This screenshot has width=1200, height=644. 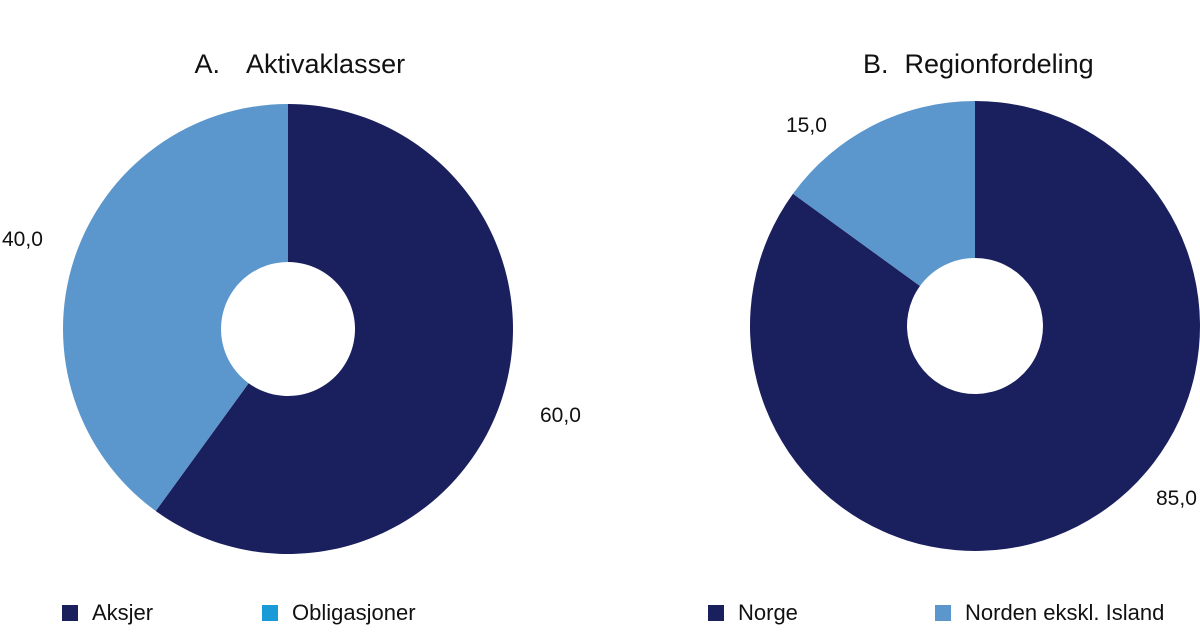 I want to click on chart-b-legend-norden: Norden ekskl. Island, so click(x=1049, y=613).